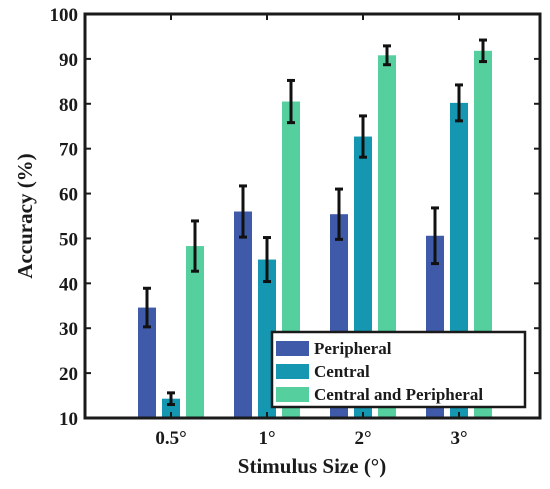 The width and height of the screenshot is (550, 489). Describe the element at coordinates (342, 371) in the screenshot. I see `legend-label-central: Central` at that location.